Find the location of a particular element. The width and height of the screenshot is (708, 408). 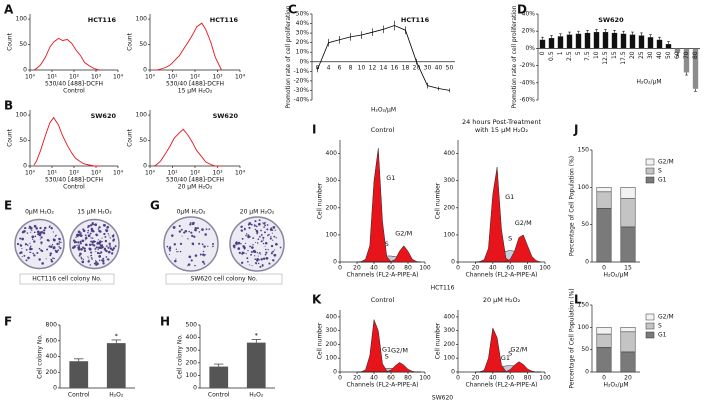

y-axis-label: Cell number is located at coordinates (320, 340).